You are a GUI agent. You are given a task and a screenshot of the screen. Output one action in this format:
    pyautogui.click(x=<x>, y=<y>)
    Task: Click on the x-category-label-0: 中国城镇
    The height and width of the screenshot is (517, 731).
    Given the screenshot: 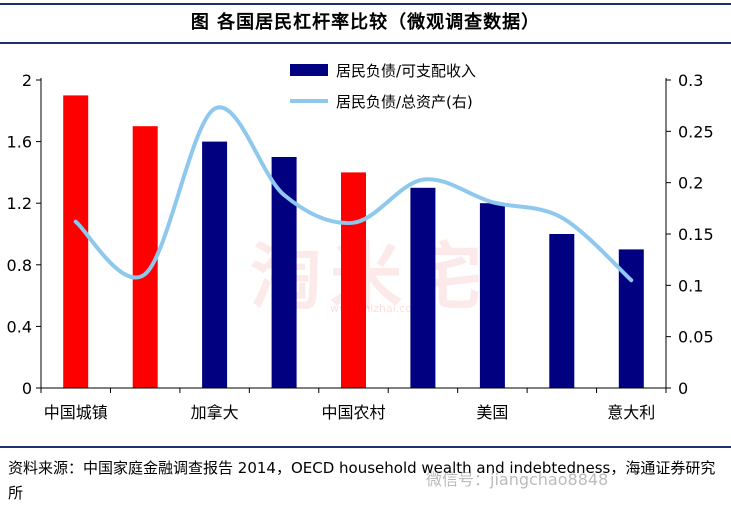 What is the action you would take?
    pyautogui.click(x=76, y=412)
    